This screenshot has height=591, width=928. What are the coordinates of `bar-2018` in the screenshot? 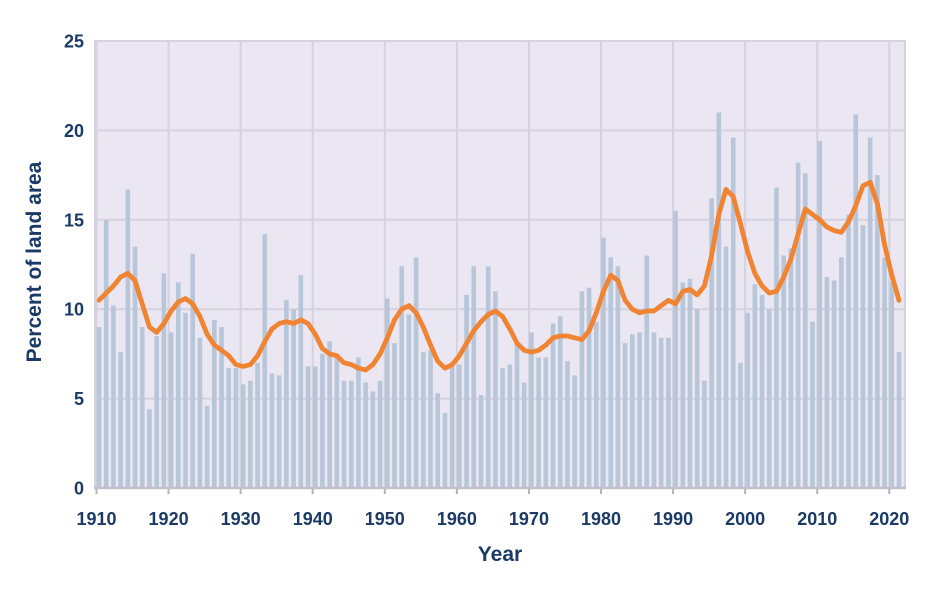 It's located at (877, 331).